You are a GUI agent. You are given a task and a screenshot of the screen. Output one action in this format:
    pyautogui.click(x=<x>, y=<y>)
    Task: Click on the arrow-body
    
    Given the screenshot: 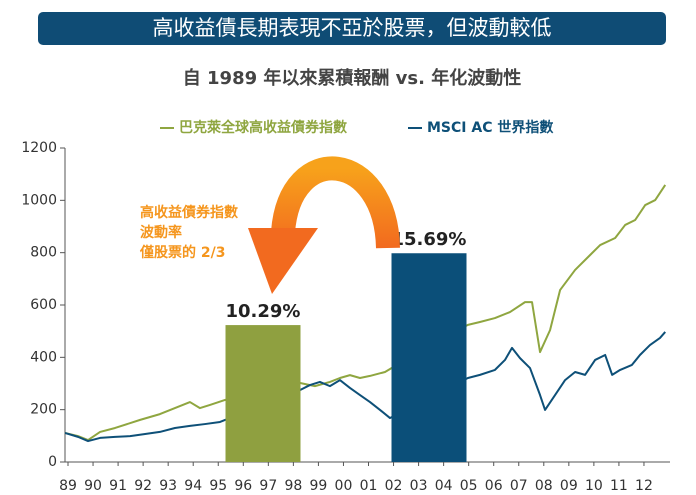 What is the action you would take?
    pyautogui.click(x=335, y=202)
    